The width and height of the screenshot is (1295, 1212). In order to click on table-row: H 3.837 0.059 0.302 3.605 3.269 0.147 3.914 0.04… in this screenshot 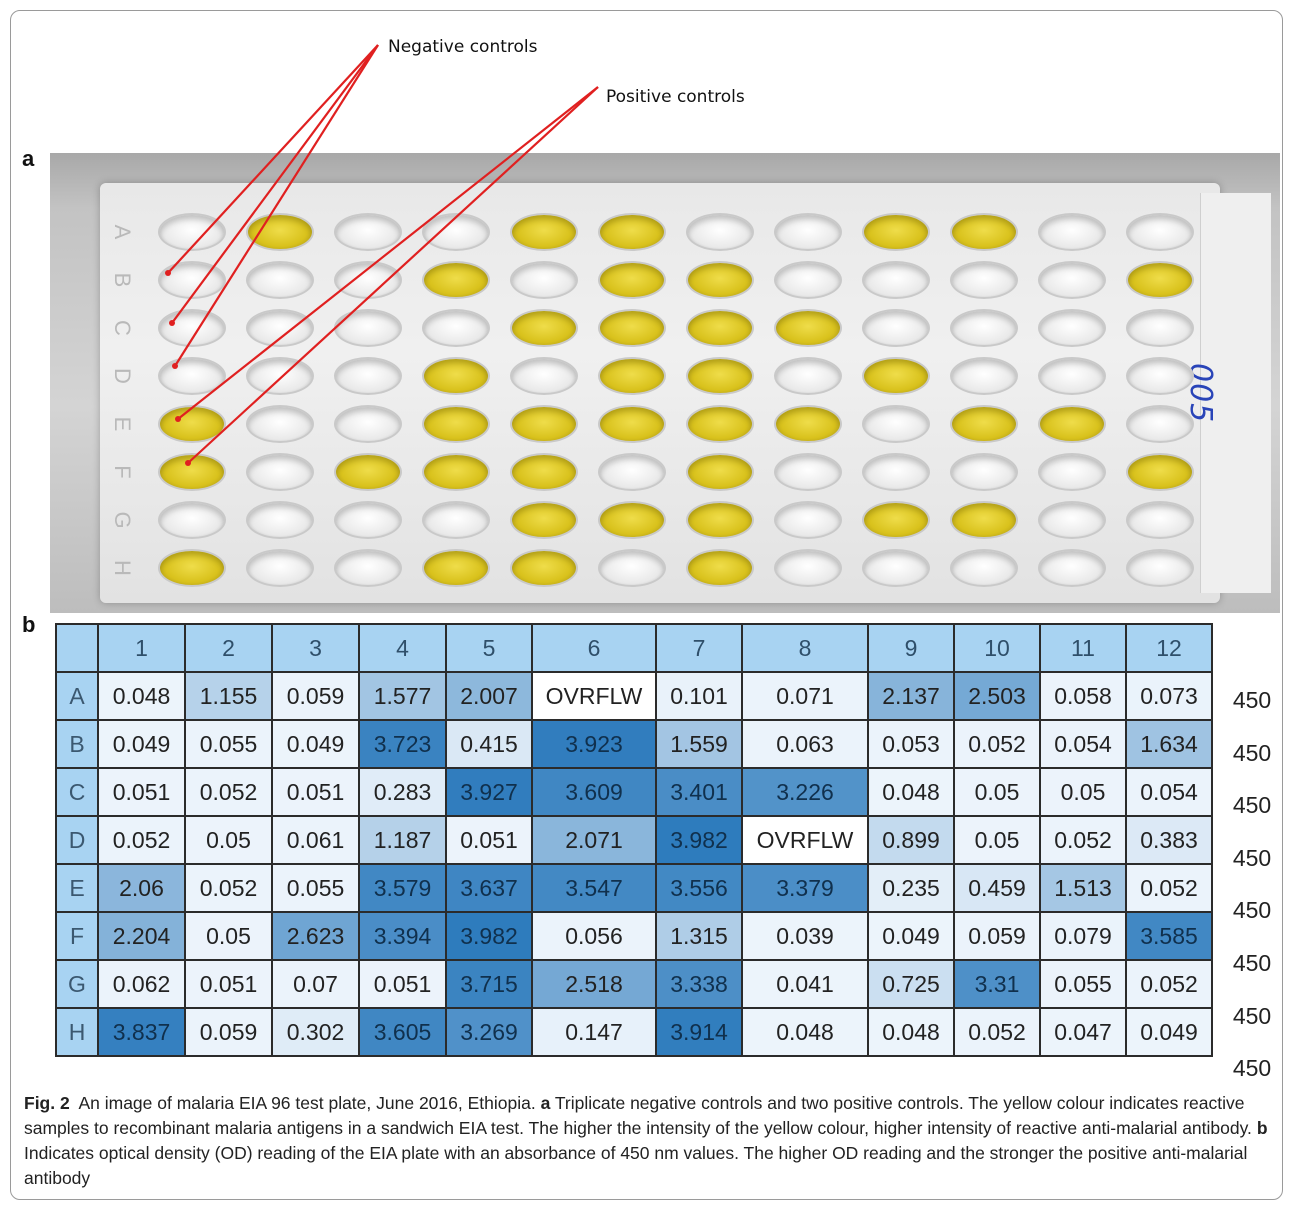, I will do `click(634, 1032)`.